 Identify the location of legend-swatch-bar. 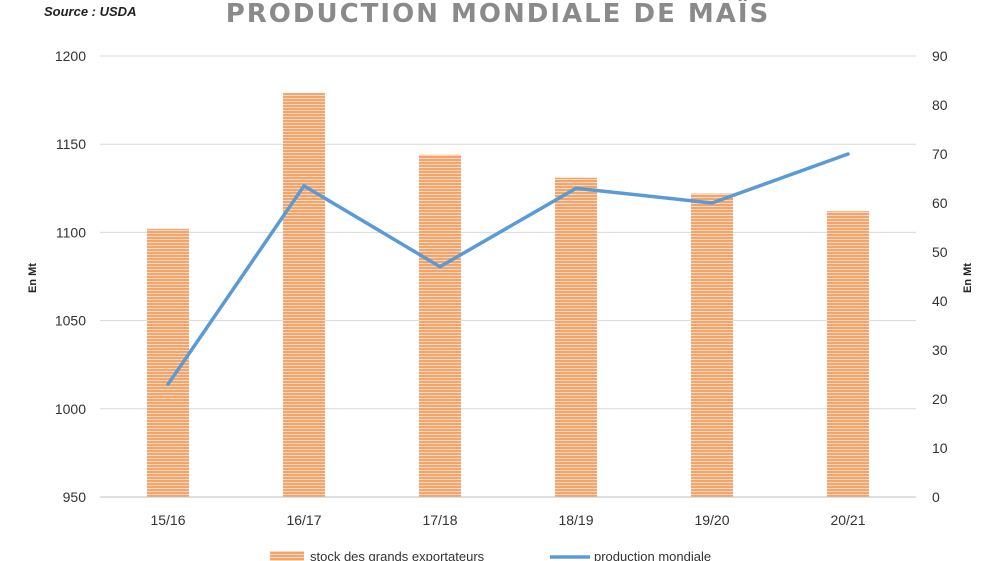
(287, 556).